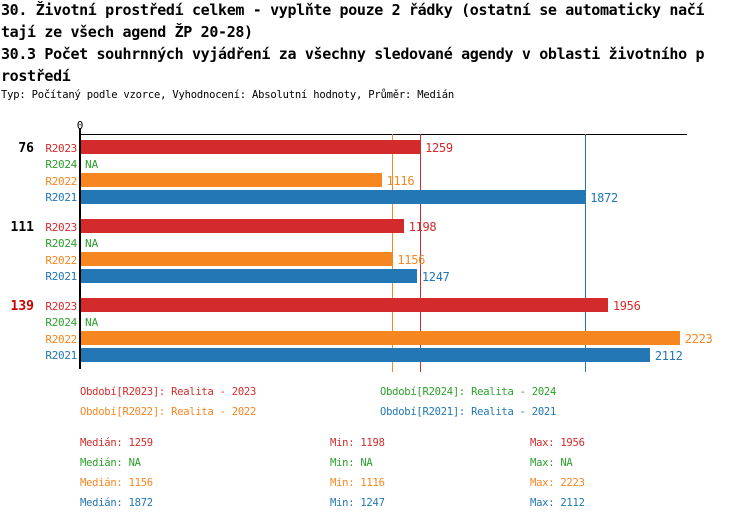 The width and height of the screenshot is (750, 520). Describe the element at coordinates (557, 483) in the screenshot. I see `stat-max-R2022: Max: 2223` at that location.